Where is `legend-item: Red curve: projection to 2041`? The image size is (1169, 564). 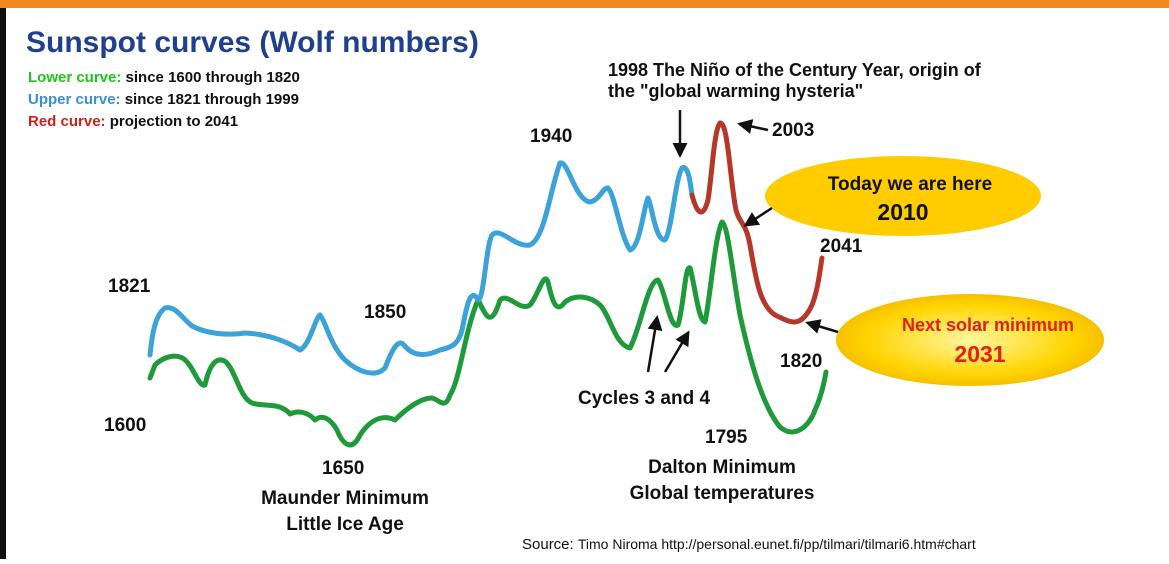 legend-item: Red curve: projection to 2041 is located at coordinates (133, 121).